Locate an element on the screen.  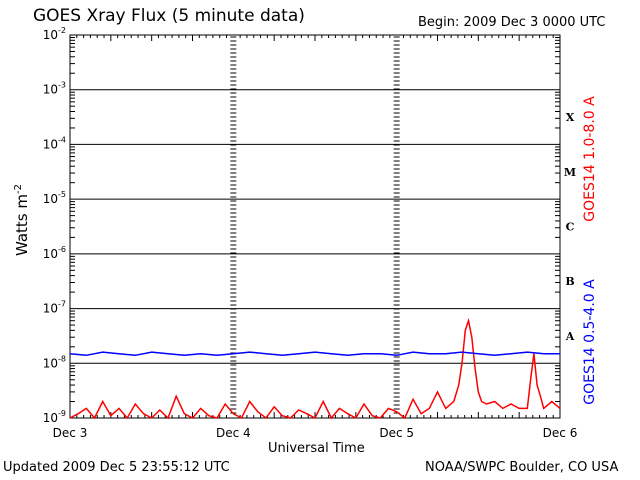
y-tick-label: 10⁻² is located at coordinates (54, 34).